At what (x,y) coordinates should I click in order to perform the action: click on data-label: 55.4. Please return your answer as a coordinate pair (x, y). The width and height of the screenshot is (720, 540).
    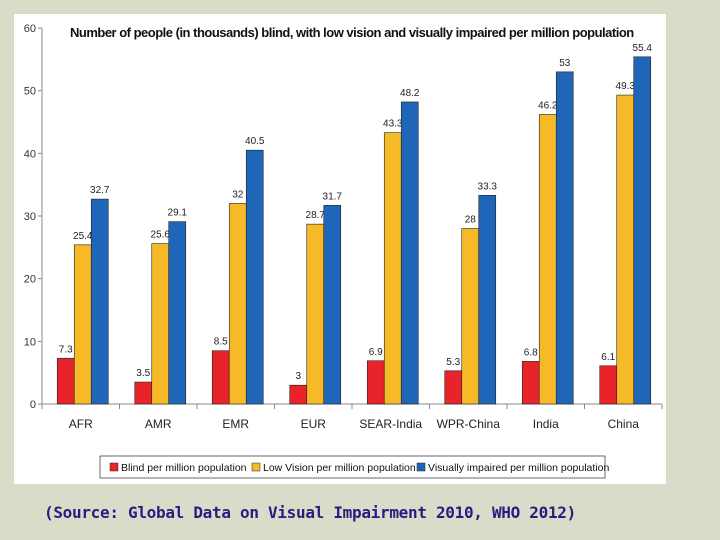
    Looking at the image, I should click on (643, 48).